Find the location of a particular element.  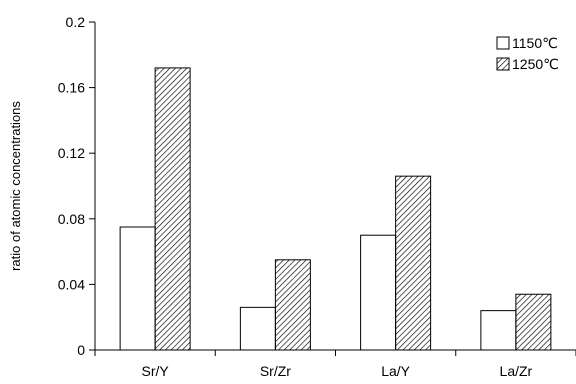

y-tick-label: 0.12 is located at coordinates (71, 153).